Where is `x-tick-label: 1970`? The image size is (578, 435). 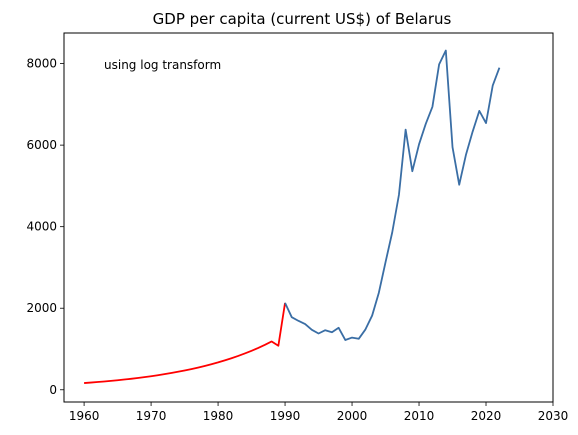 x-tick-label: 1970 is located at coordinates (151, 416).